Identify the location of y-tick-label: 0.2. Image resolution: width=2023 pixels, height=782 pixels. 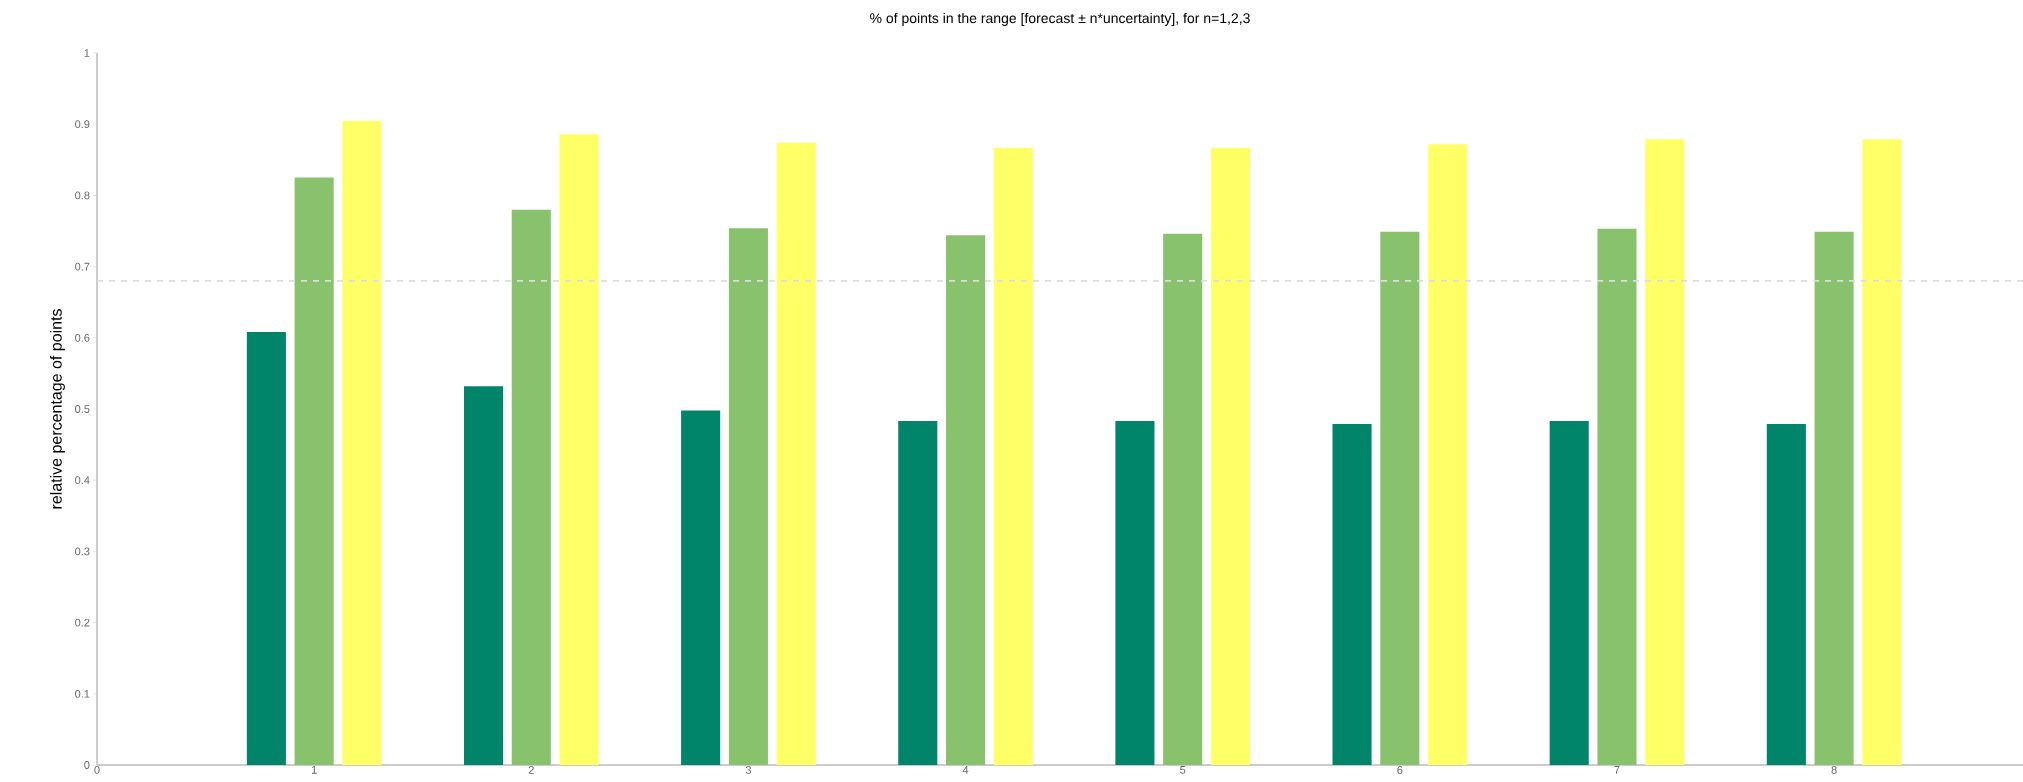
(82, 622).